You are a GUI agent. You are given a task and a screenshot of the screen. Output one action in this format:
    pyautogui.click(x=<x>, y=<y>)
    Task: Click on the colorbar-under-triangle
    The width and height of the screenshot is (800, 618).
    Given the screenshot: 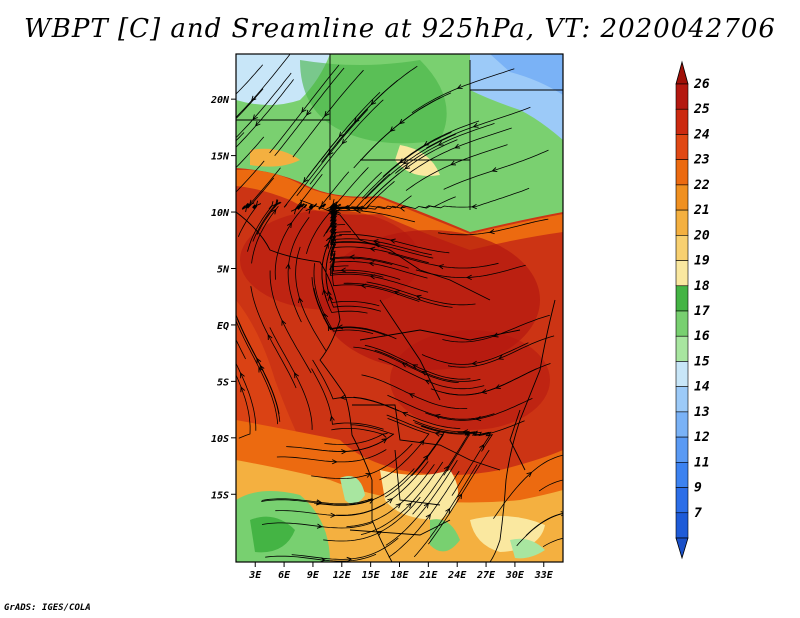 What is the action you would take?
    pyautogui.click(x=682, y=548)
    